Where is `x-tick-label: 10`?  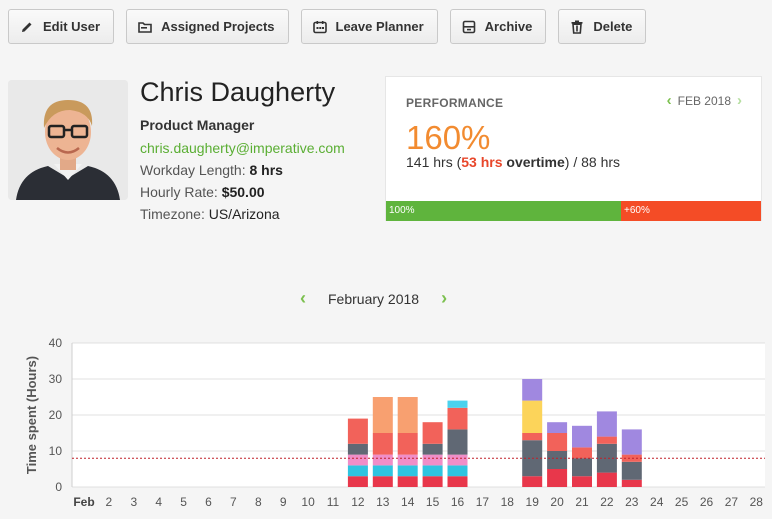
x-tick-label: 10 is located at coordinates (308, 502).